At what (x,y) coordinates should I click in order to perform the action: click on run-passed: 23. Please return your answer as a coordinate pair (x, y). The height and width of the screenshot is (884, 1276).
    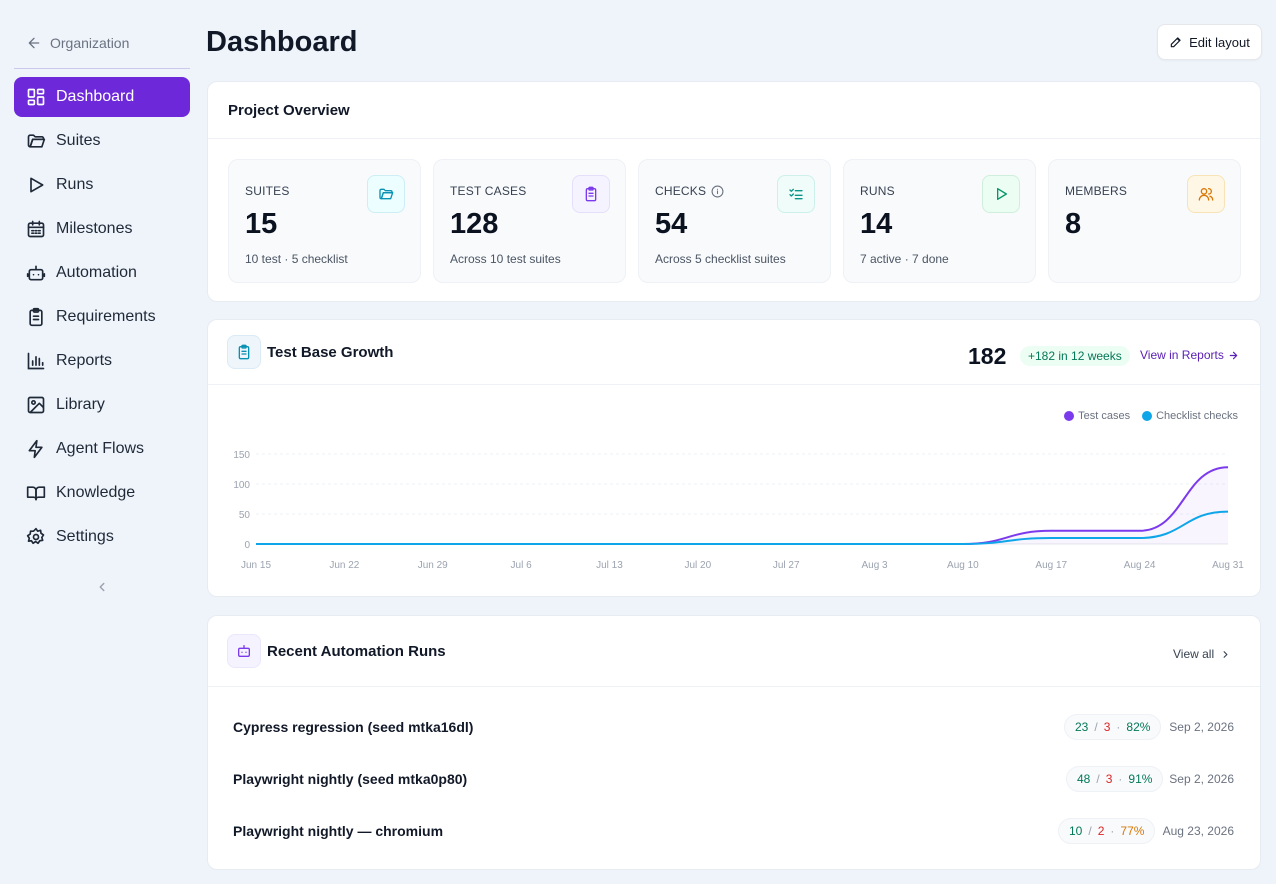
    Looking at the image, I should click on (1082, 727).